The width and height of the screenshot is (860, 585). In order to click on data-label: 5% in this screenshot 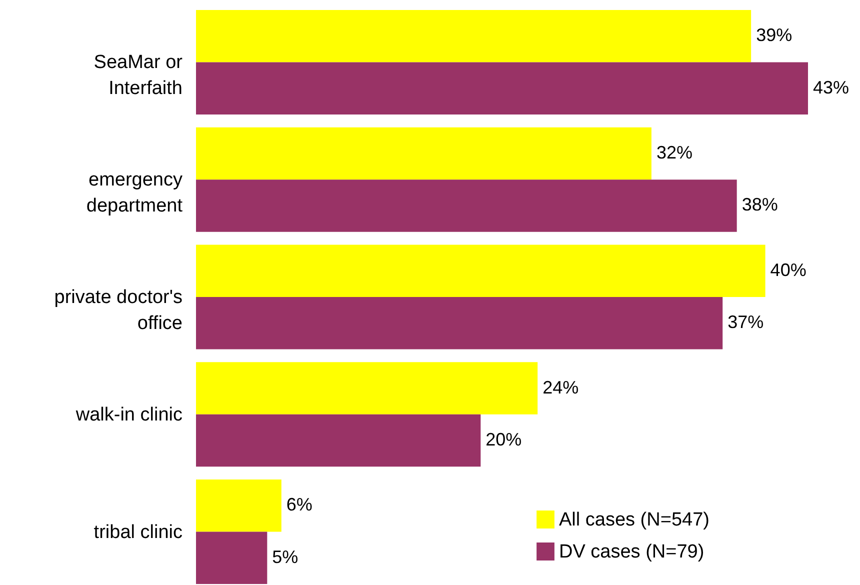, I will do `click(285, 556)`.